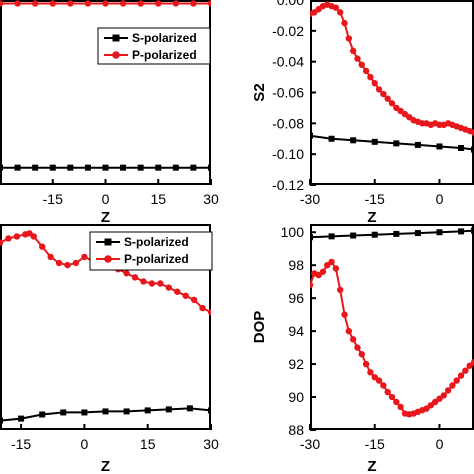 The image size is (474, 474). What do you see at coordinates (296, 364) in the screenshot?
I see `y-tick-label: 92` at bounding box center [296, 364].